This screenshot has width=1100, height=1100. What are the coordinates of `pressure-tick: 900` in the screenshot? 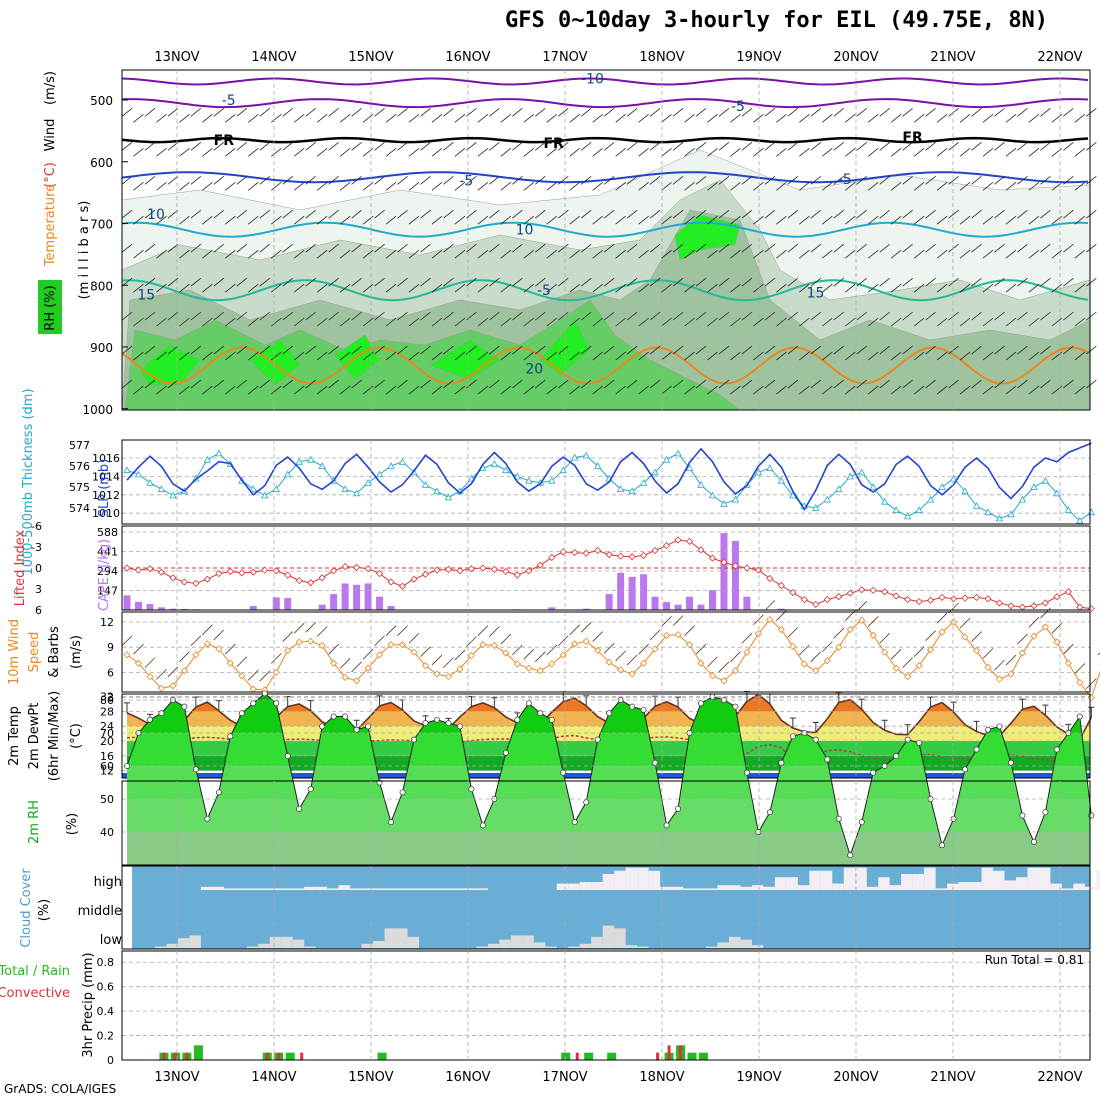 It's located at (101, 348).